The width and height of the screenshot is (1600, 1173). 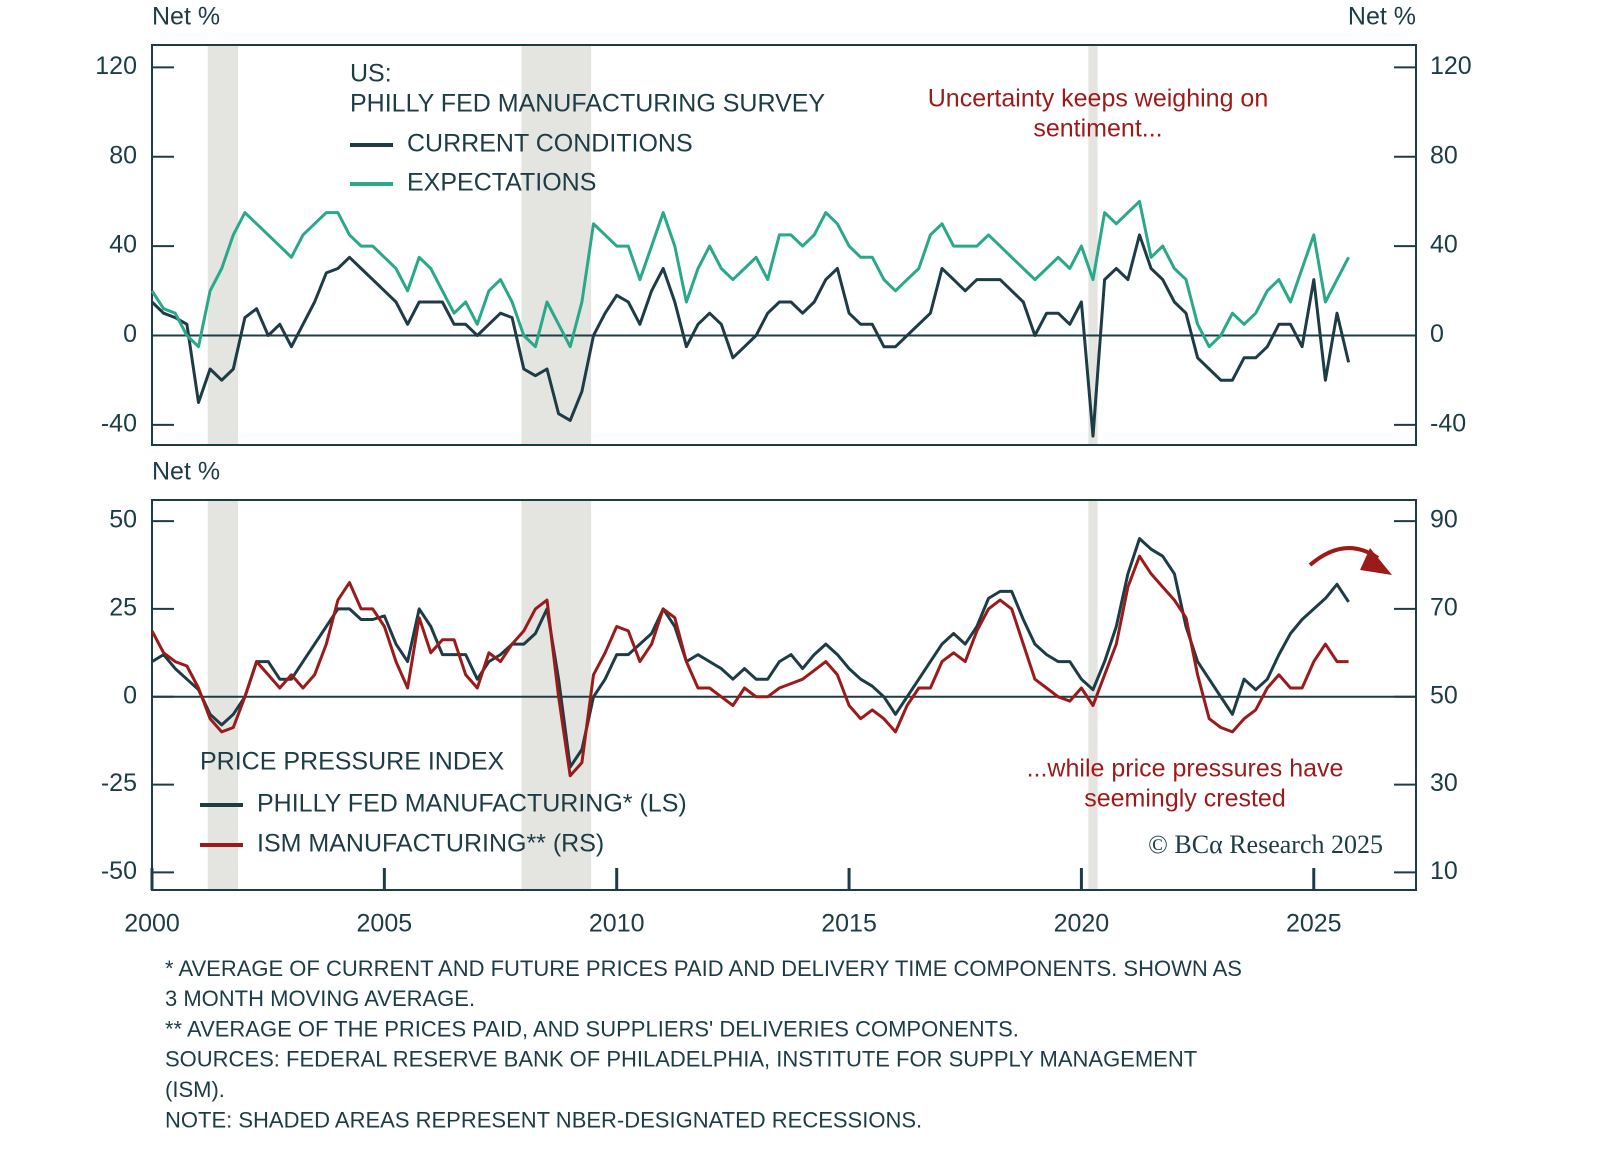 What do you see at coordinates (123, 245) in the screenshot?
I see `y-tick-label: 40` at bounding box center [123, 245].